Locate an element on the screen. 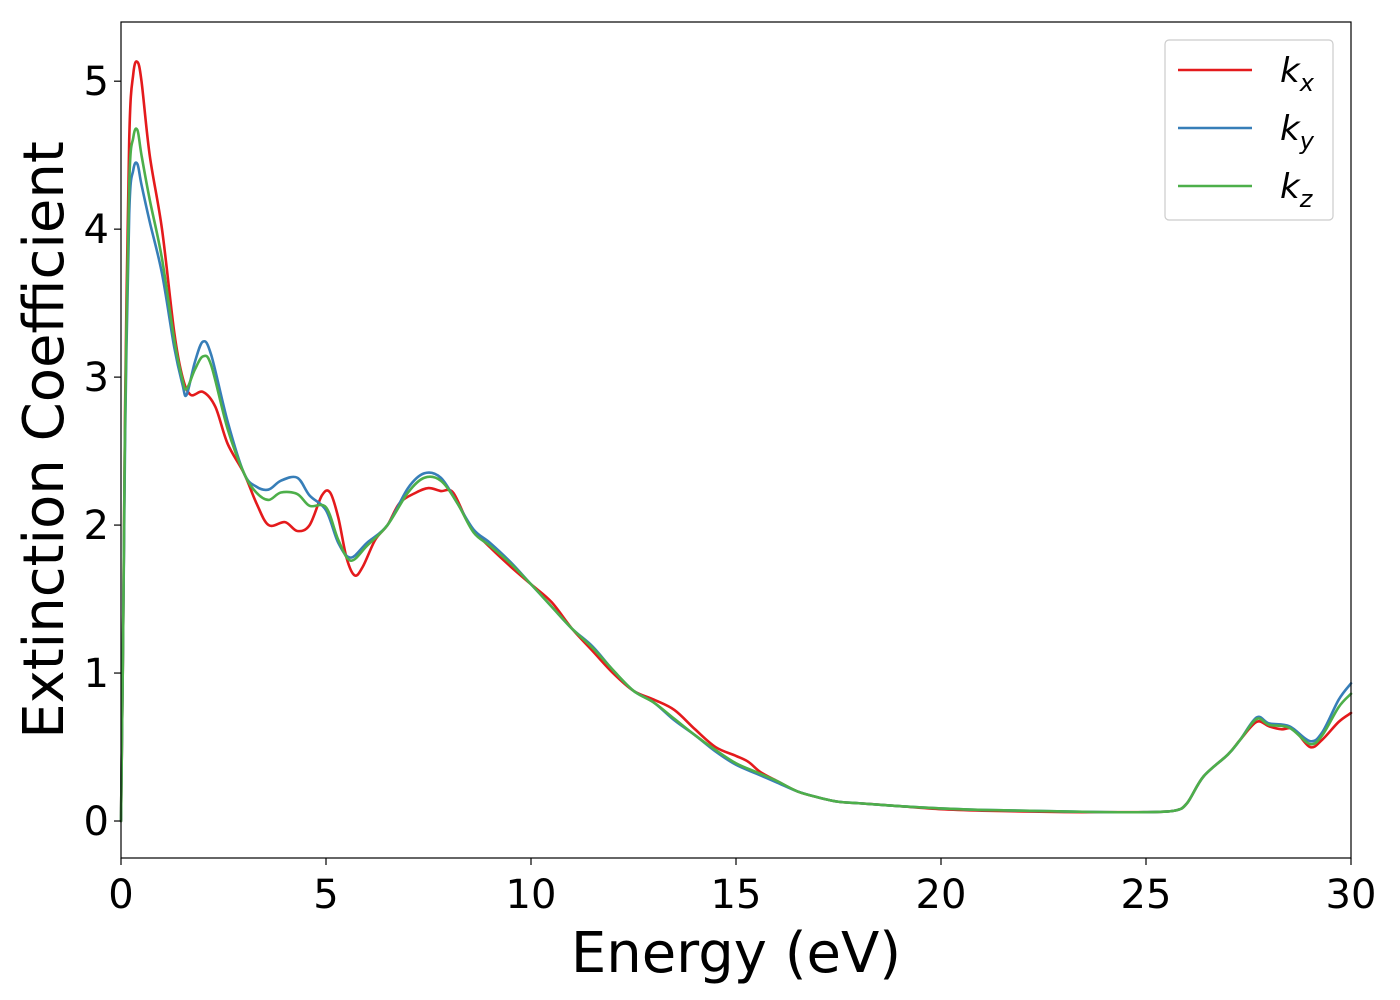 The width and height of the screenshot is (1400, 1000). legend: kx ky kz is located at coordinates (1249, 130).